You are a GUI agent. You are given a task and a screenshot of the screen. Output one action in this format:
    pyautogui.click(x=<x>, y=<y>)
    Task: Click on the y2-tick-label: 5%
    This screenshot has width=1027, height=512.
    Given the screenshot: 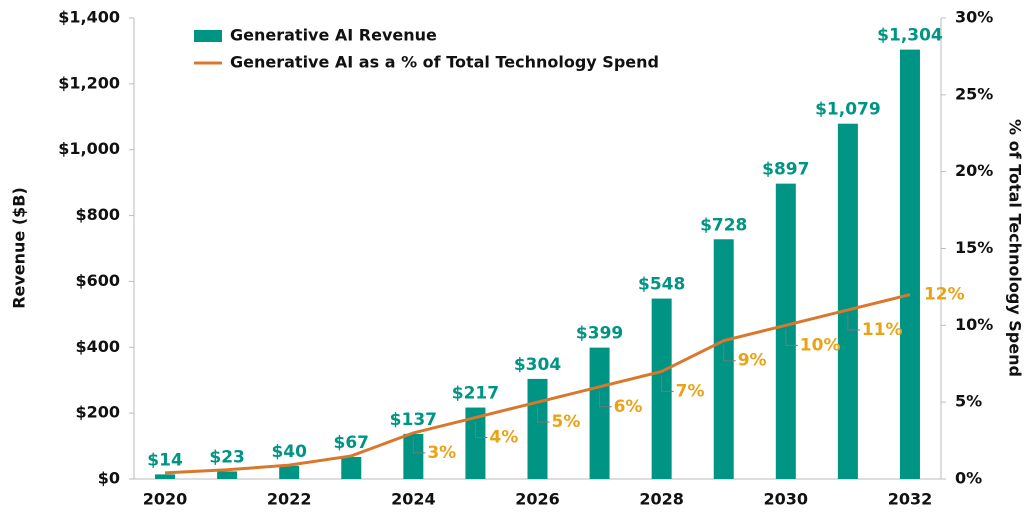 What is the action you would take?
    pyautogui.click(x=968, y=401)
    